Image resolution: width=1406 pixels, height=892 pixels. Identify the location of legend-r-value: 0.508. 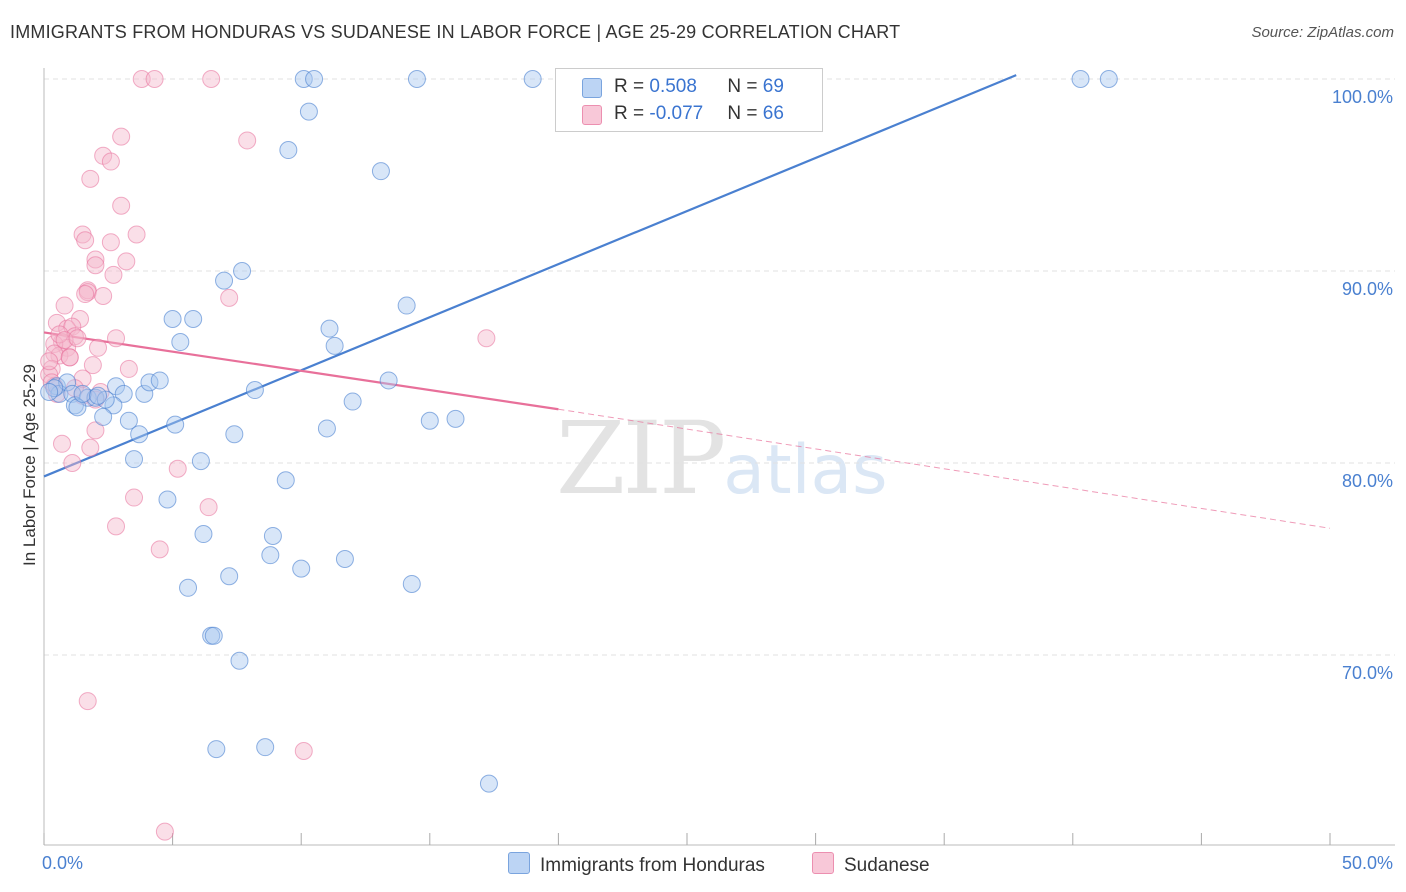
(673, 86).